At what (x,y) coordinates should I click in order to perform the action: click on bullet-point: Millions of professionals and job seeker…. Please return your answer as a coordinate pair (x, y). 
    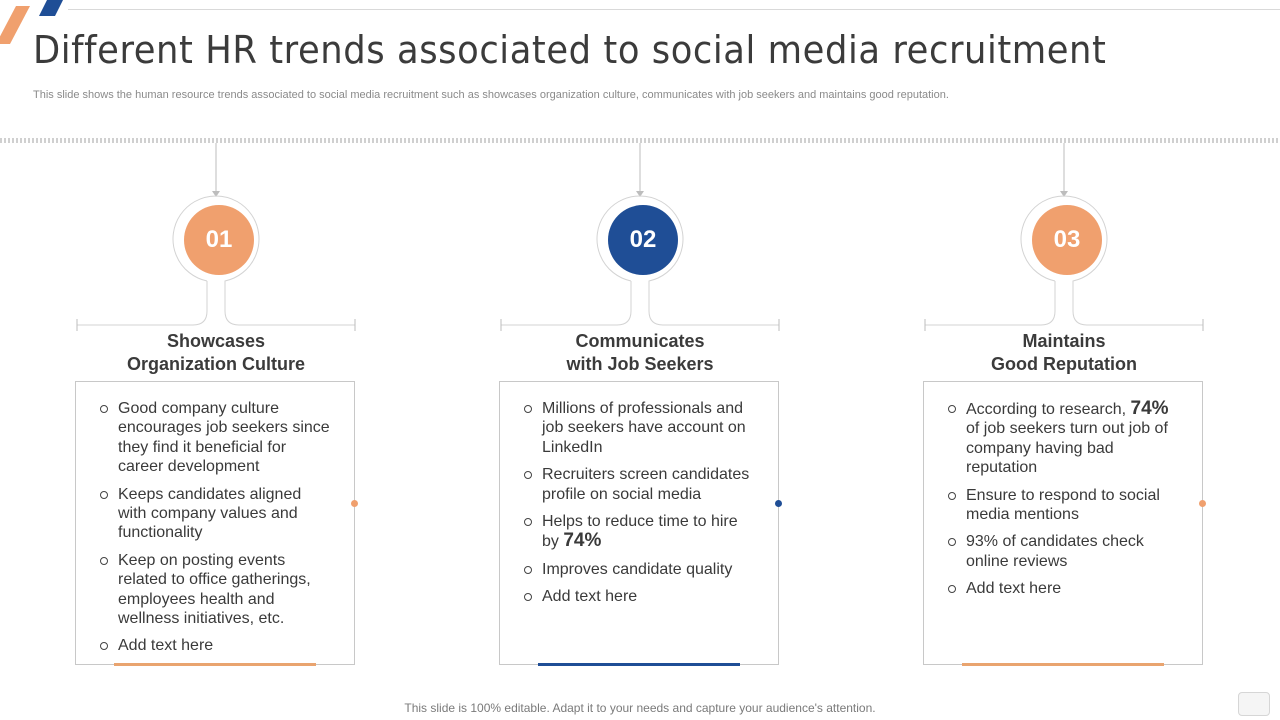
    Looking at the image, I should click on (640, 428).